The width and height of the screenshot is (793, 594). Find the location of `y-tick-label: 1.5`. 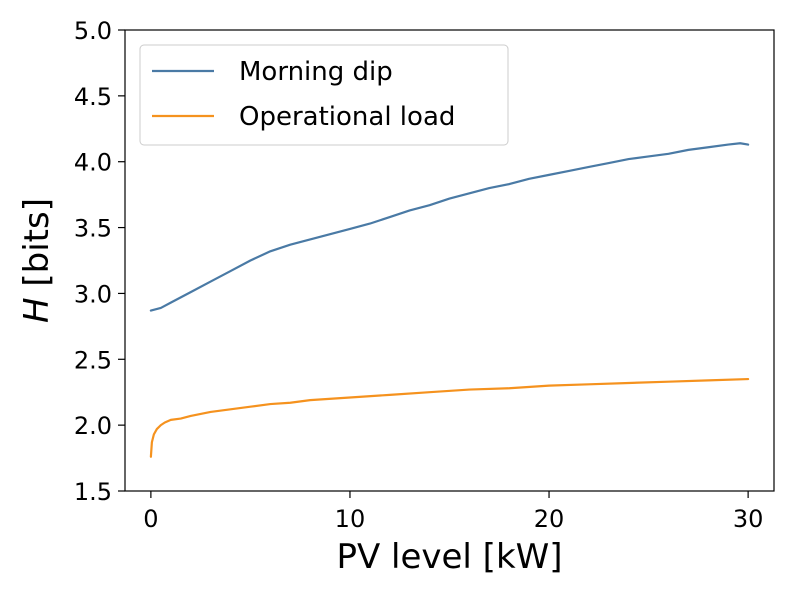

y-tick-label: 1.5 is located at coordinates (93, 492).